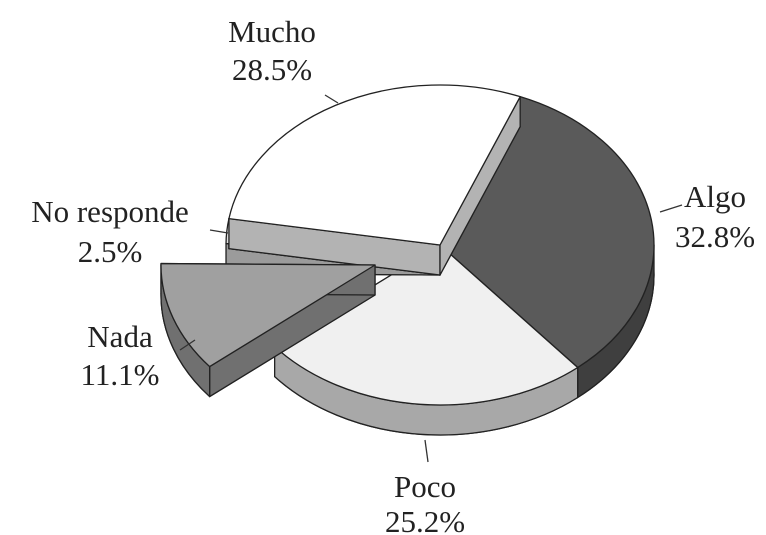  Describe the element at coordinates (715, 196) in the screenshot. I see `slice-label: Algo` at that location.